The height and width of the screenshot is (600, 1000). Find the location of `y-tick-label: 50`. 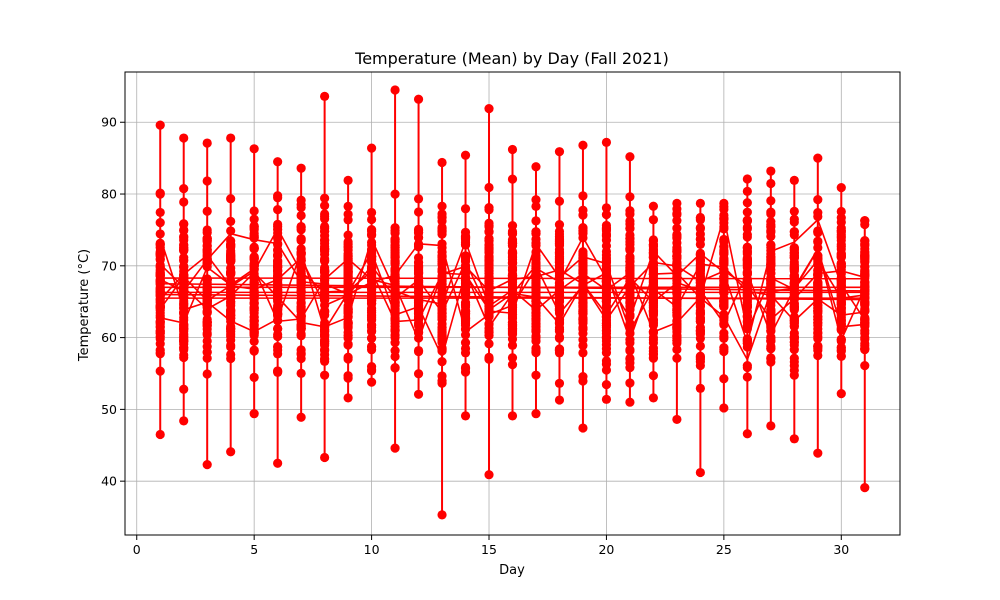

y-tick-label: 50 is located at coordinates (109, 409).